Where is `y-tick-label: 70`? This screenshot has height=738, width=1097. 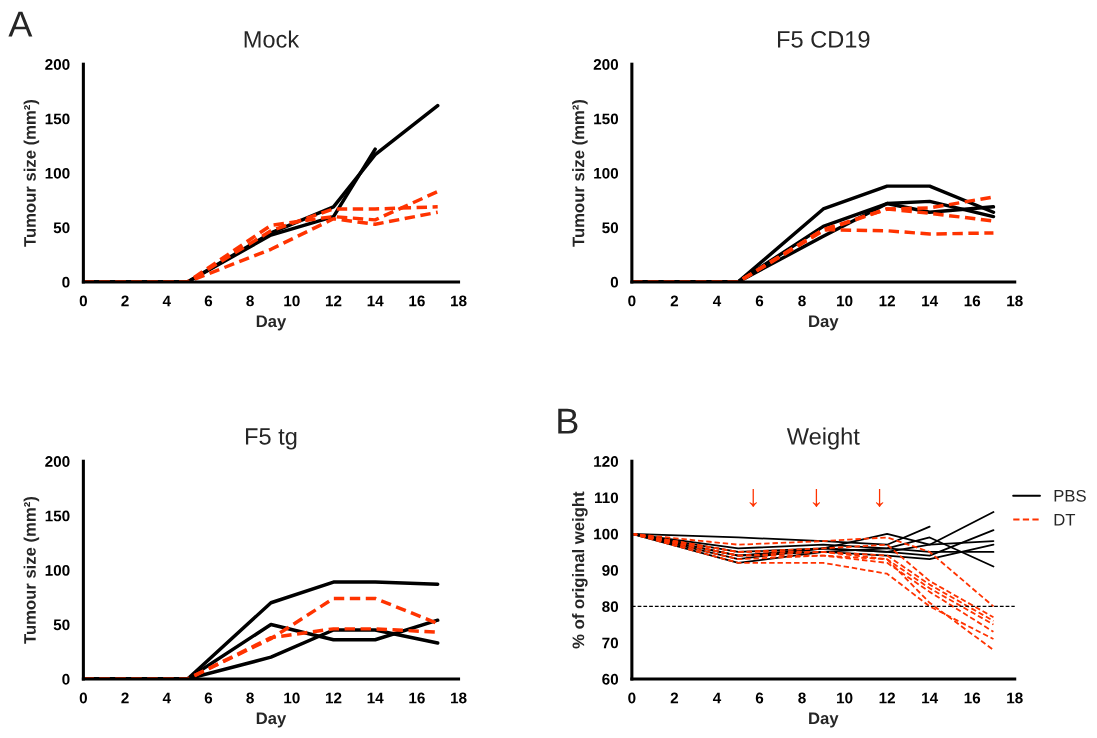 y-tick-label: 70 is located at coordinates (610, 643).